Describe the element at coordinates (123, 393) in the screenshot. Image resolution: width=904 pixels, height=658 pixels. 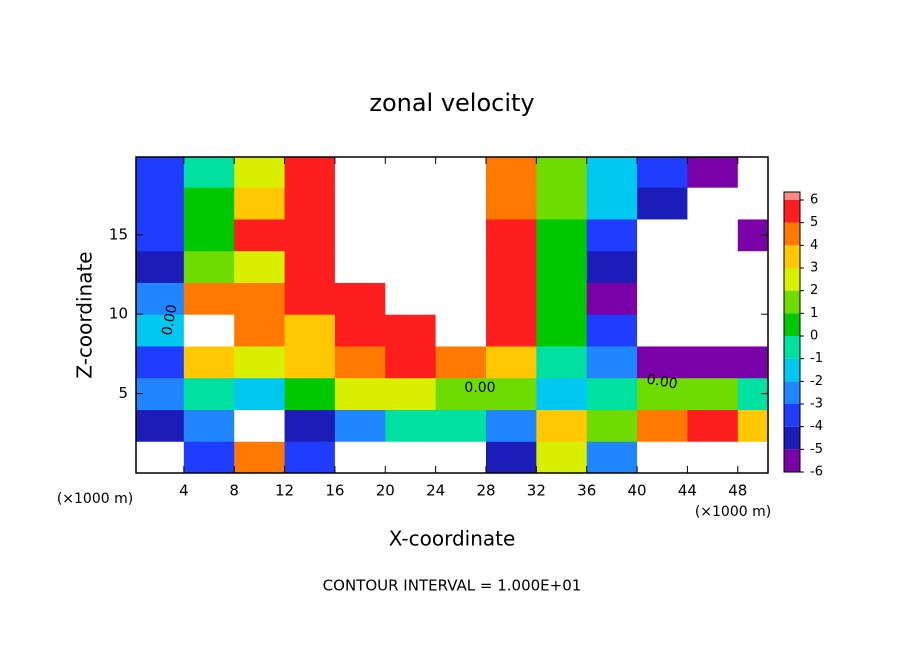
I see `y-tick-label: 5` at that location.